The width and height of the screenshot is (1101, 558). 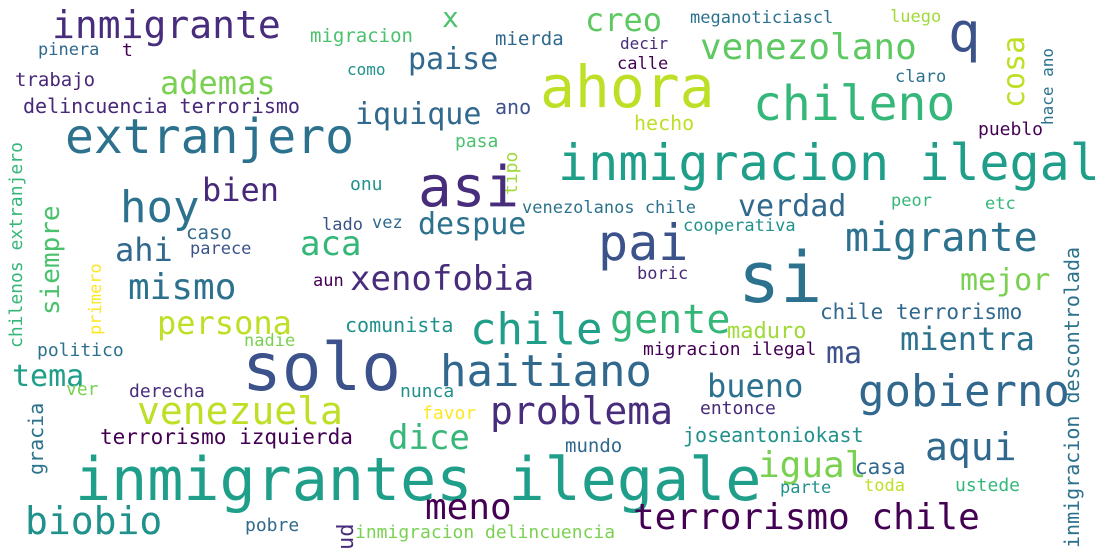 What do you see at coordinates (609, 208) in the screenshot?
I see `word-venezolanos-chile: venezolanos chile` at bounding box center [609, 208].